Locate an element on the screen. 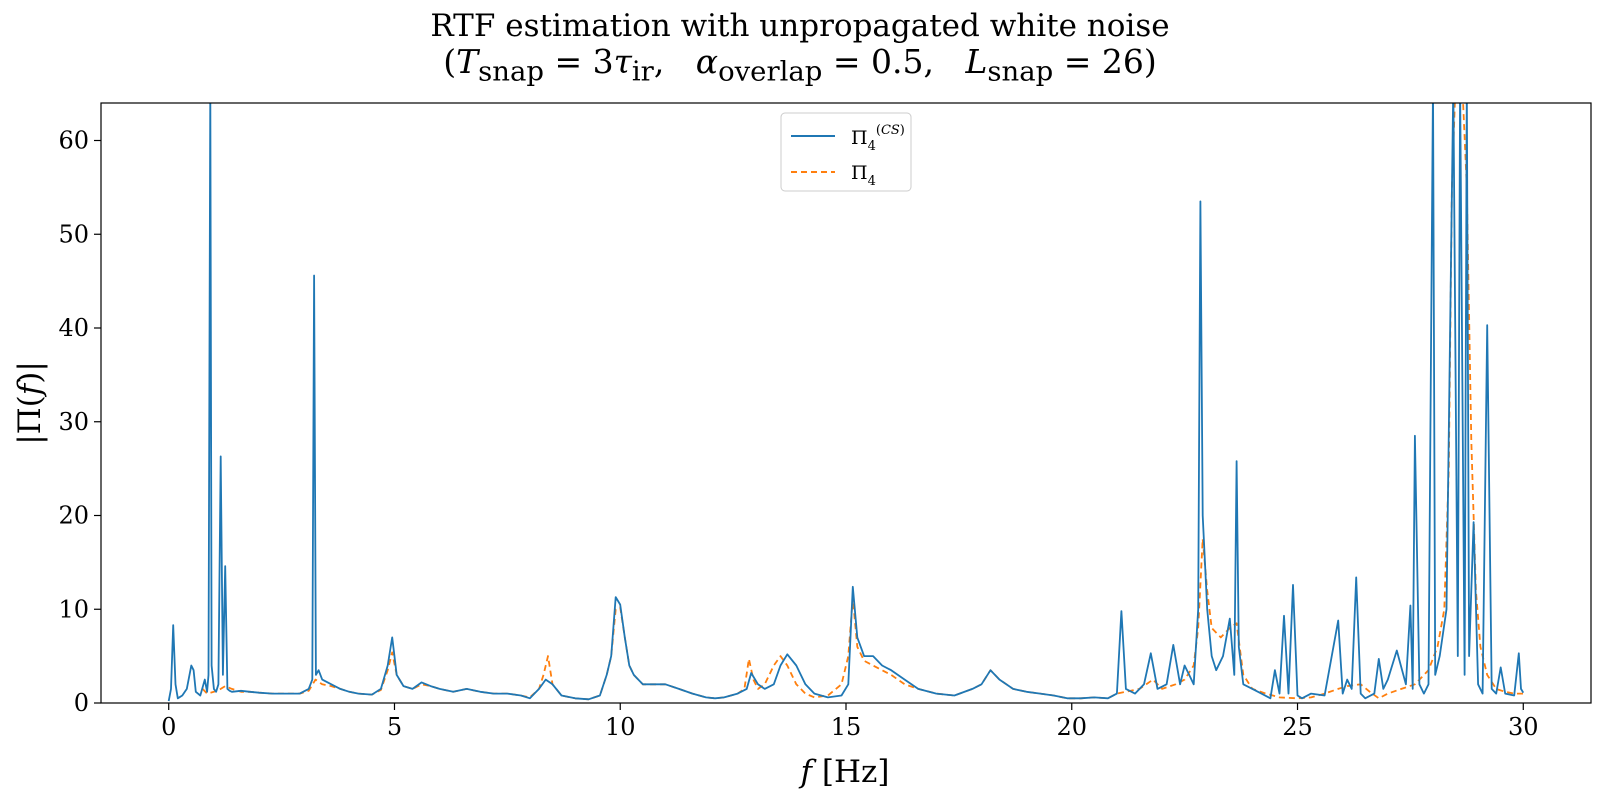 Image resolution: width=1600 pixels, height=800 pixels. x-tick-label: 25 is located at coordinates (1297, 727).